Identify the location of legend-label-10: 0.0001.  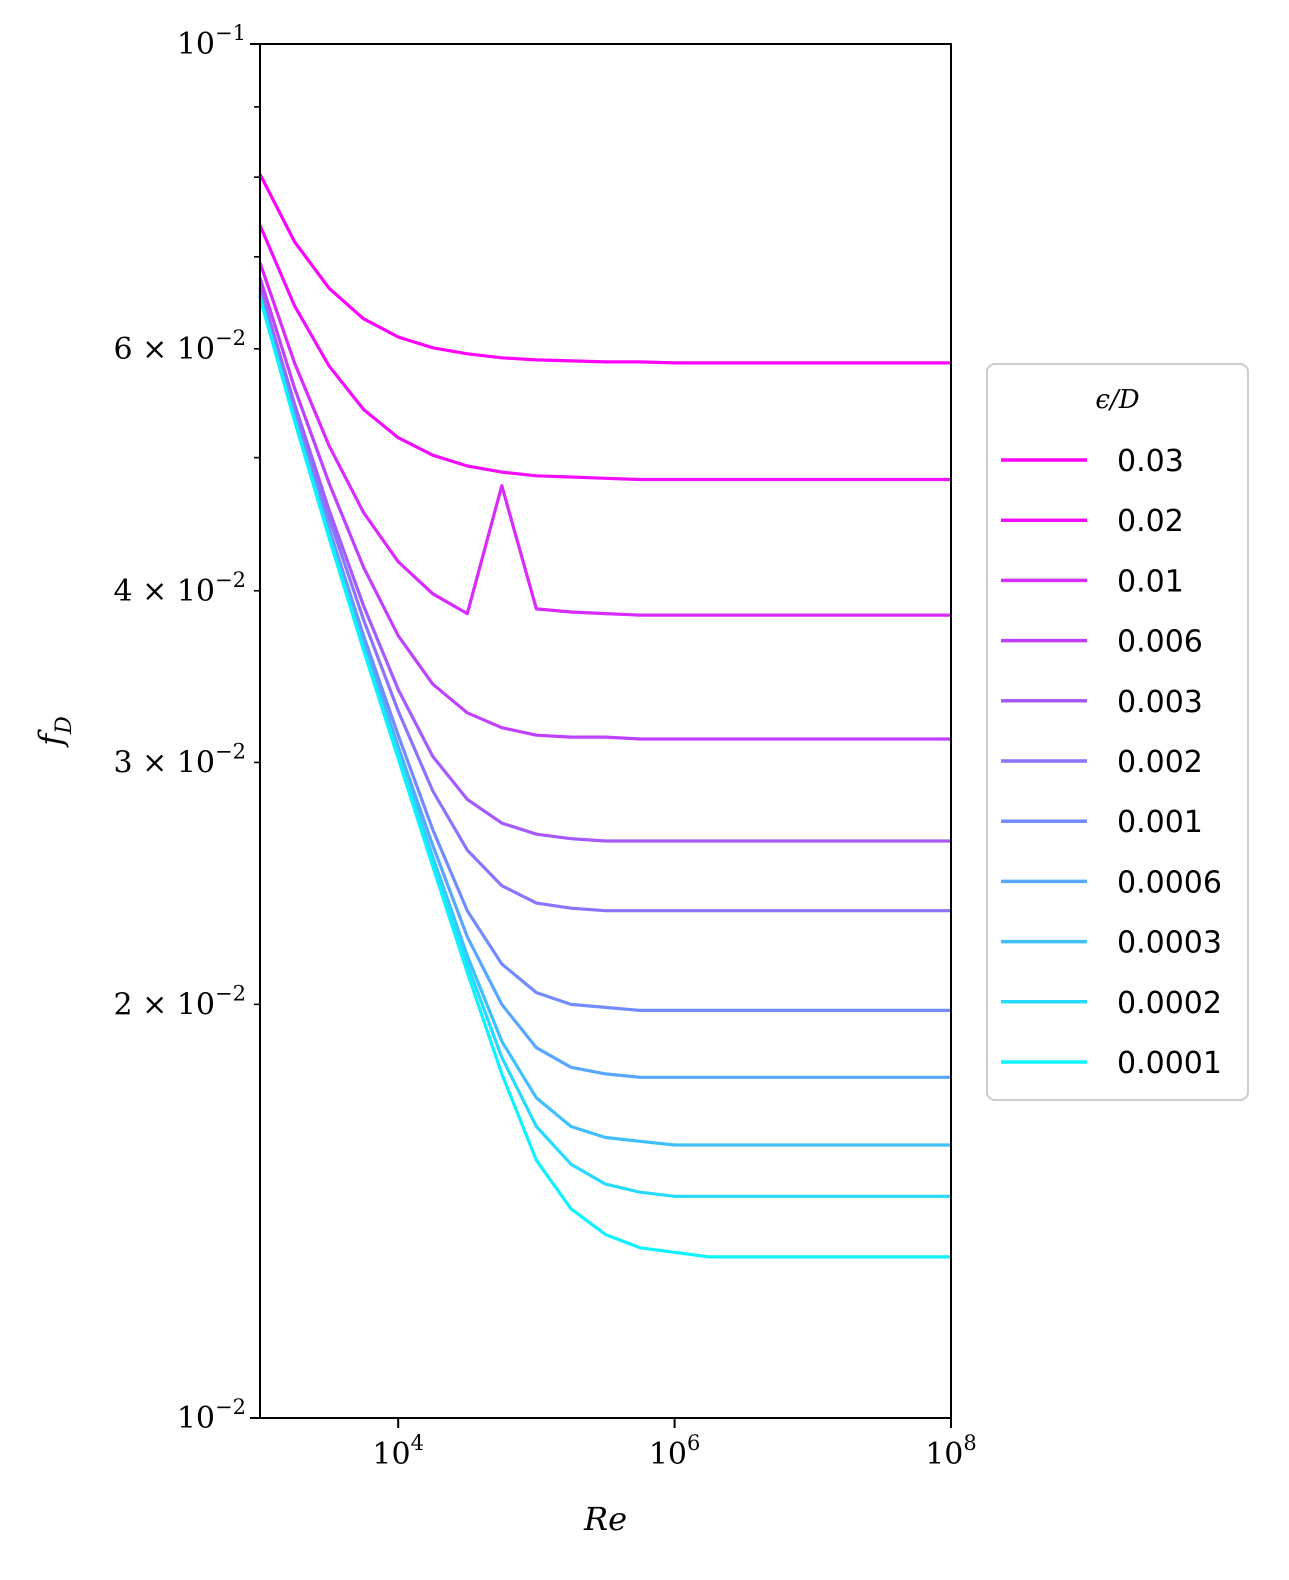
(1169, 1063).